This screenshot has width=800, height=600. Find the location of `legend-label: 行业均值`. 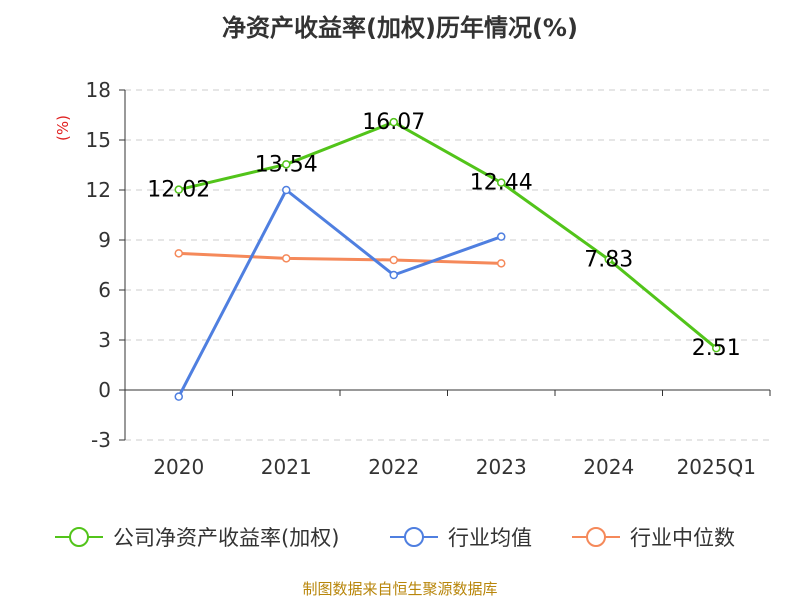

legend-label: 行业均值 is located at coordinates (490, 538).